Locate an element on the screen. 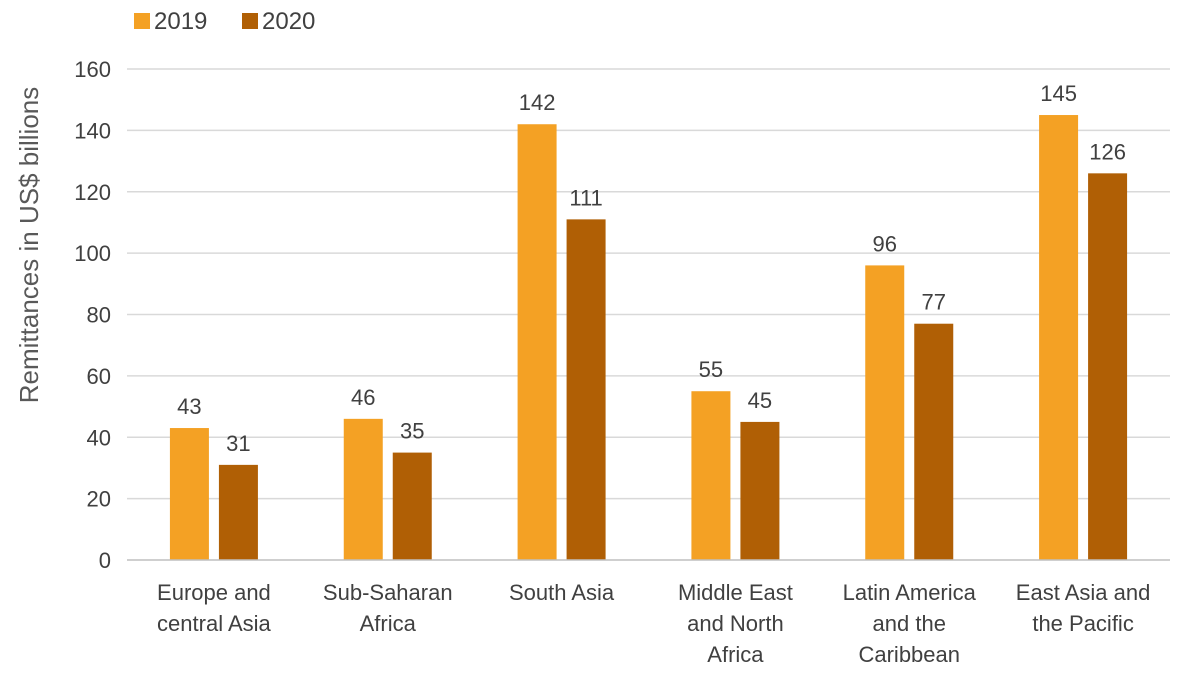 The image size is (1200, 678). category-label: Sub-Saharan Africa is located at coordinates (388, 608).